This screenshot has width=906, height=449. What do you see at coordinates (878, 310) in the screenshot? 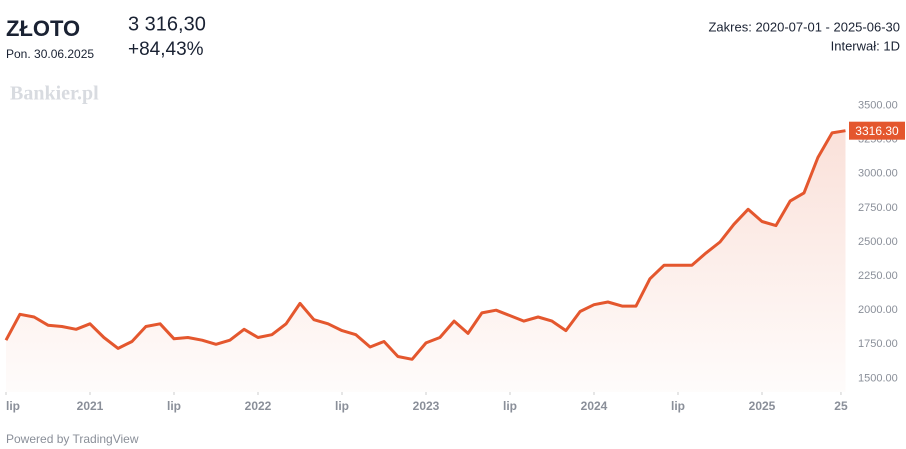
I see `y-tick-label: 2000.00` at bounding box center [878, 310].